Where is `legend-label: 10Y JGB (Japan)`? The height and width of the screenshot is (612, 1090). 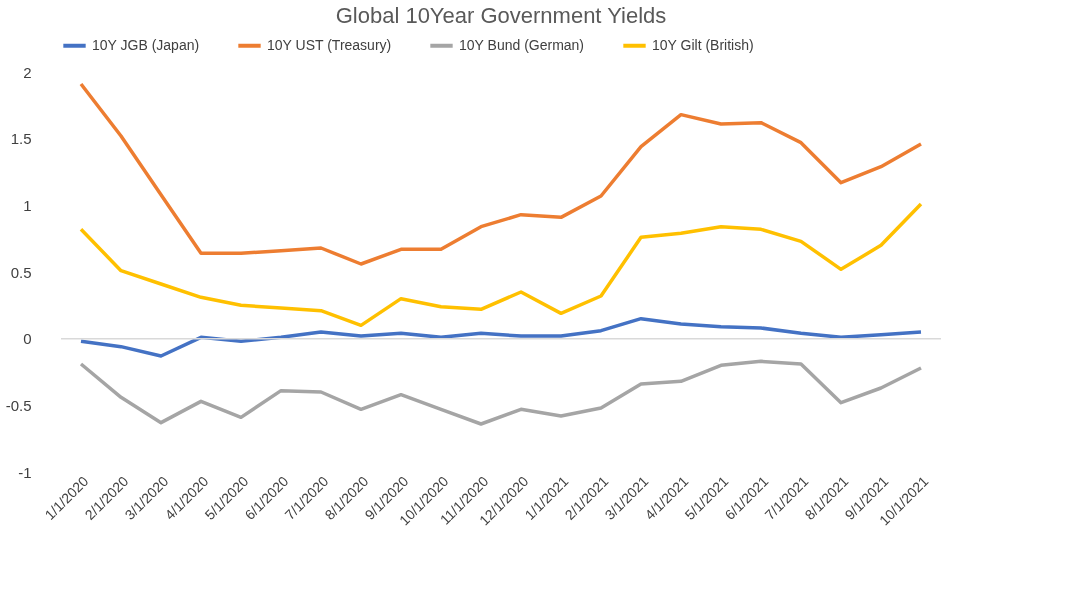
legend-label: 10Y JGB (Japan) is located at coordinates (146, 44).